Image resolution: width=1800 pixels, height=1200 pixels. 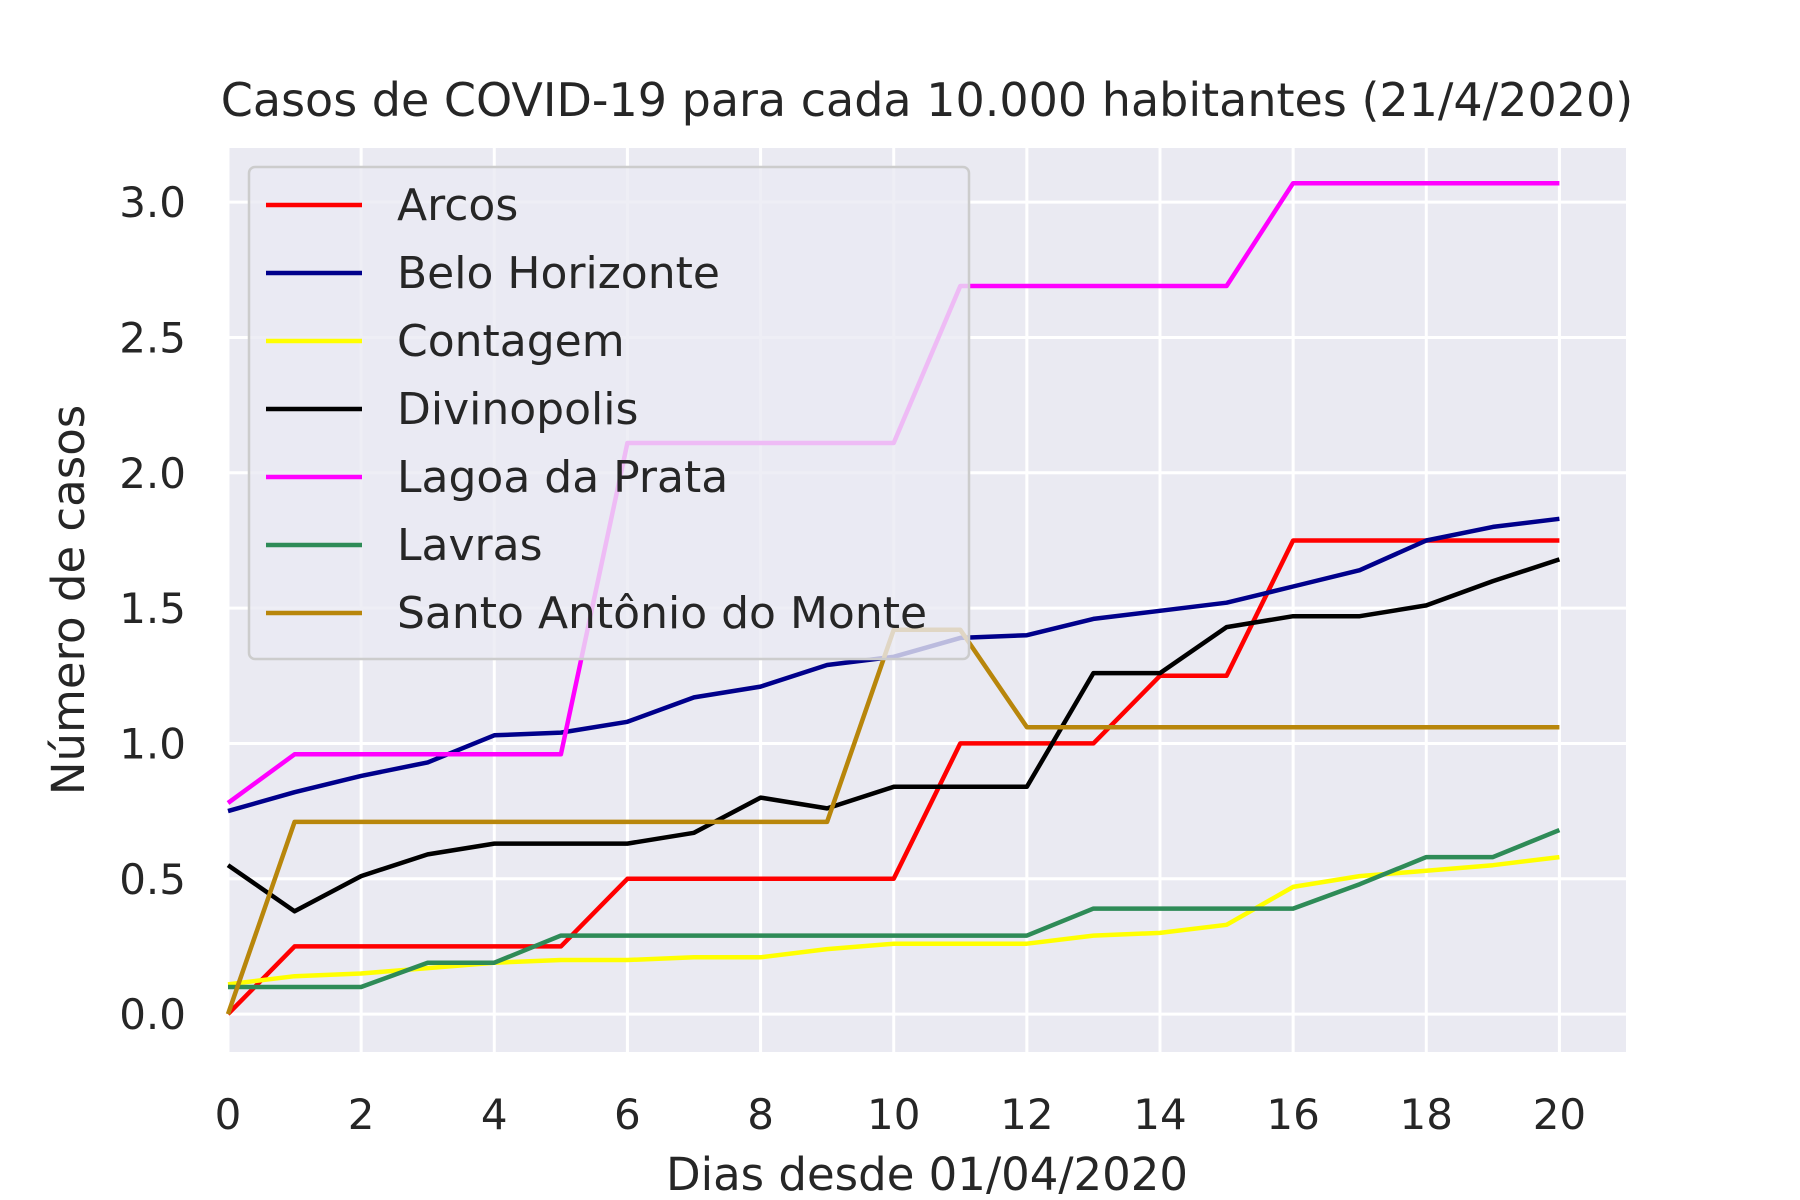 I want to click on x-tick-label: 20, so click(x=1559, y=1114).